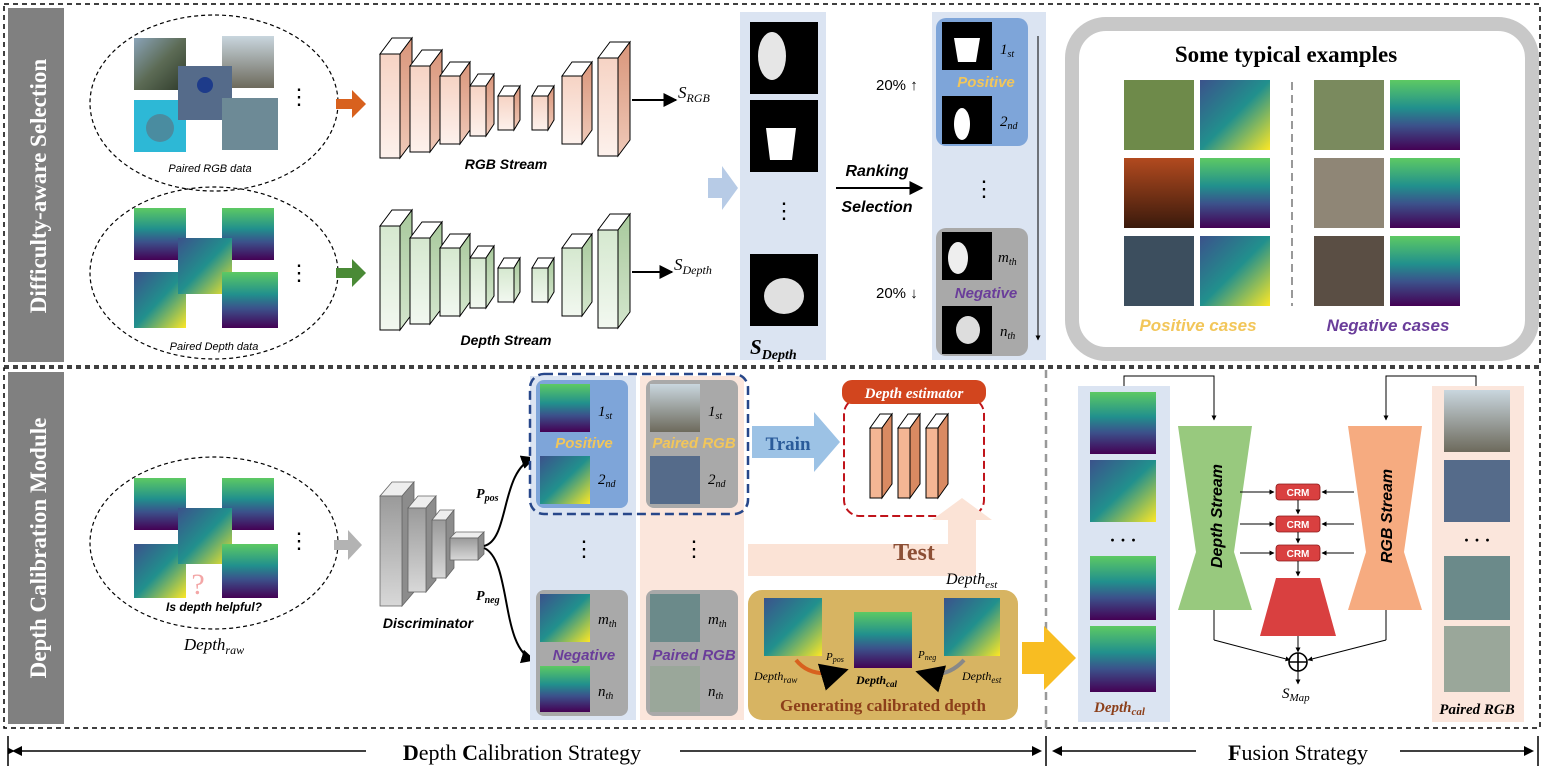  Describe the element at coordinates (870, 537) in the screenshot. I see `test-arrow` at that location.